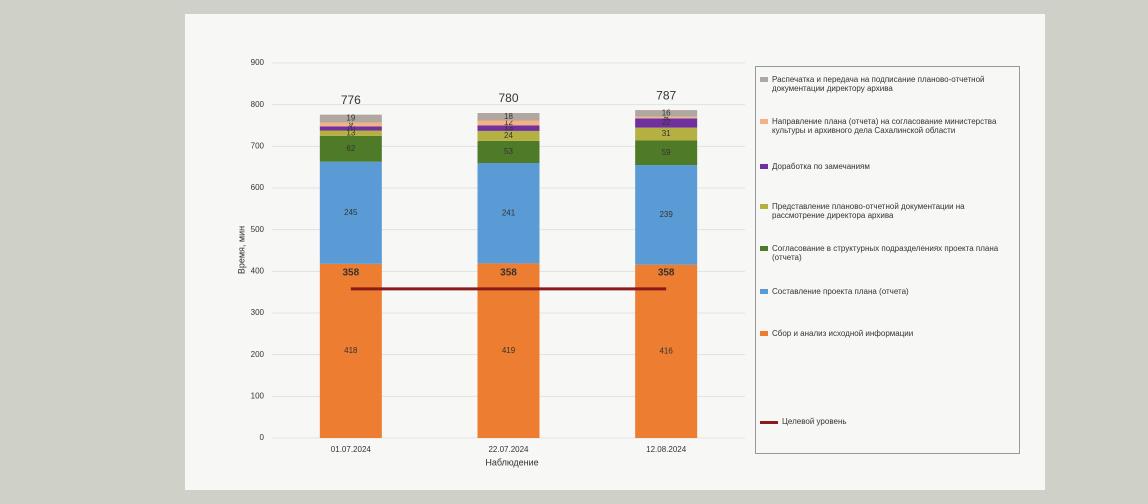 The height and width of the screenshot is (504, 1148). I want to click on y-tick-label: 500, so click(258, 229).